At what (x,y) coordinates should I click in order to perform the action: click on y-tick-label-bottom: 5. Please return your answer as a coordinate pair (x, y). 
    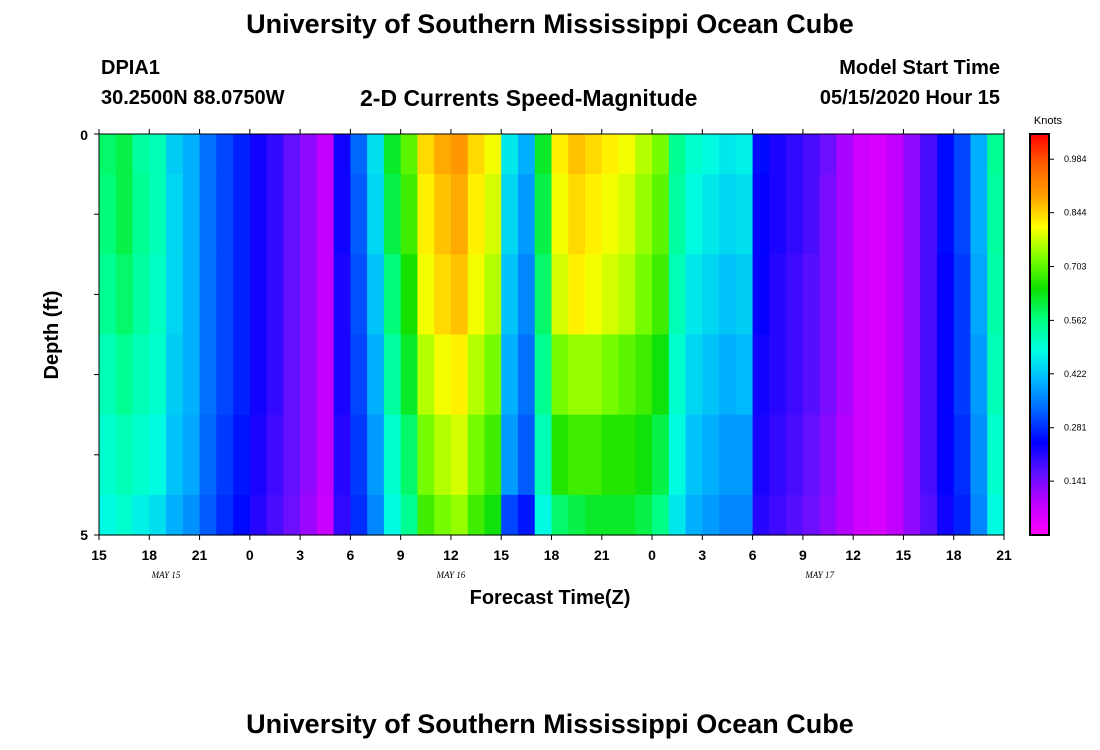
    Looking at the image, I should click on (84, 535).